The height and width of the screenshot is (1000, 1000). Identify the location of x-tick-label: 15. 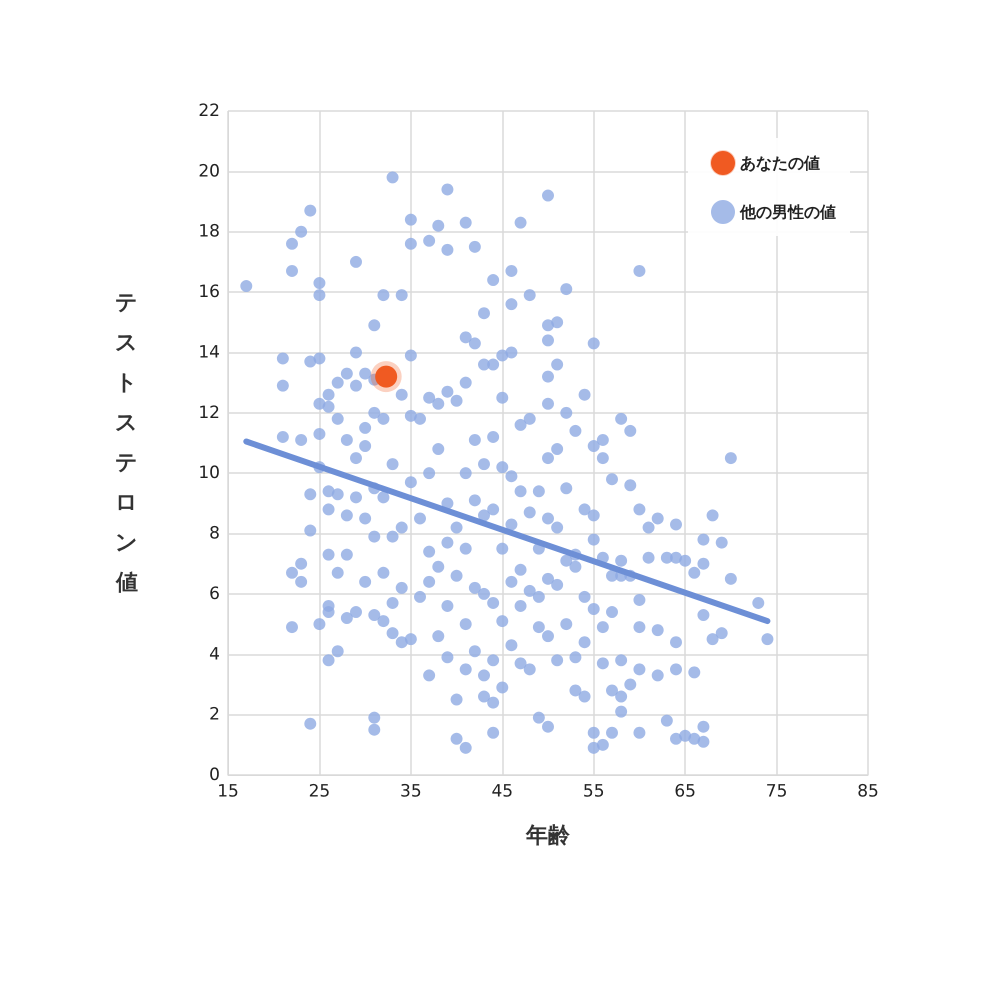
(228, 792).